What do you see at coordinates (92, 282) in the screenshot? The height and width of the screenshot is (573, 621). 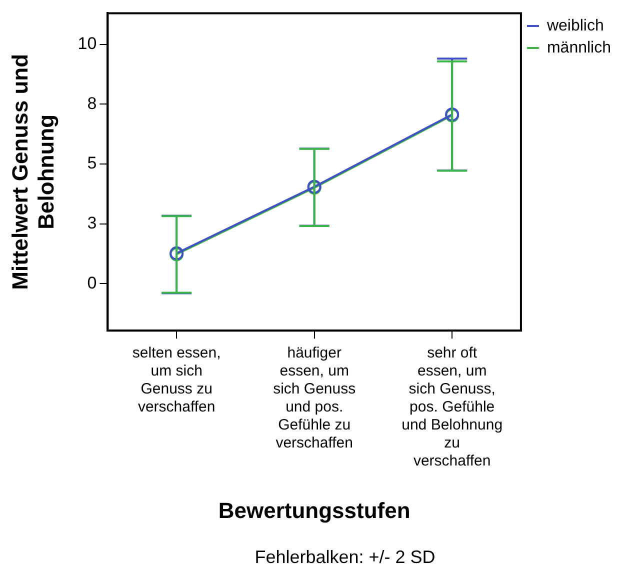 I see `y-tick-label: 0` at bounding box center [92, 282].